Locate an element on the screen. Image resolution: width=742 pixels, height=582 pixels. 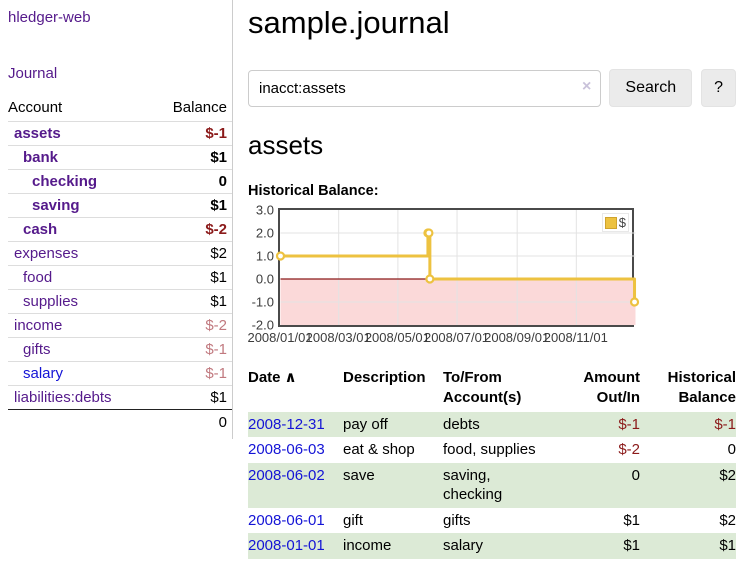
account-row-supplies: supplies $1 is located at coordinates (120, 301).